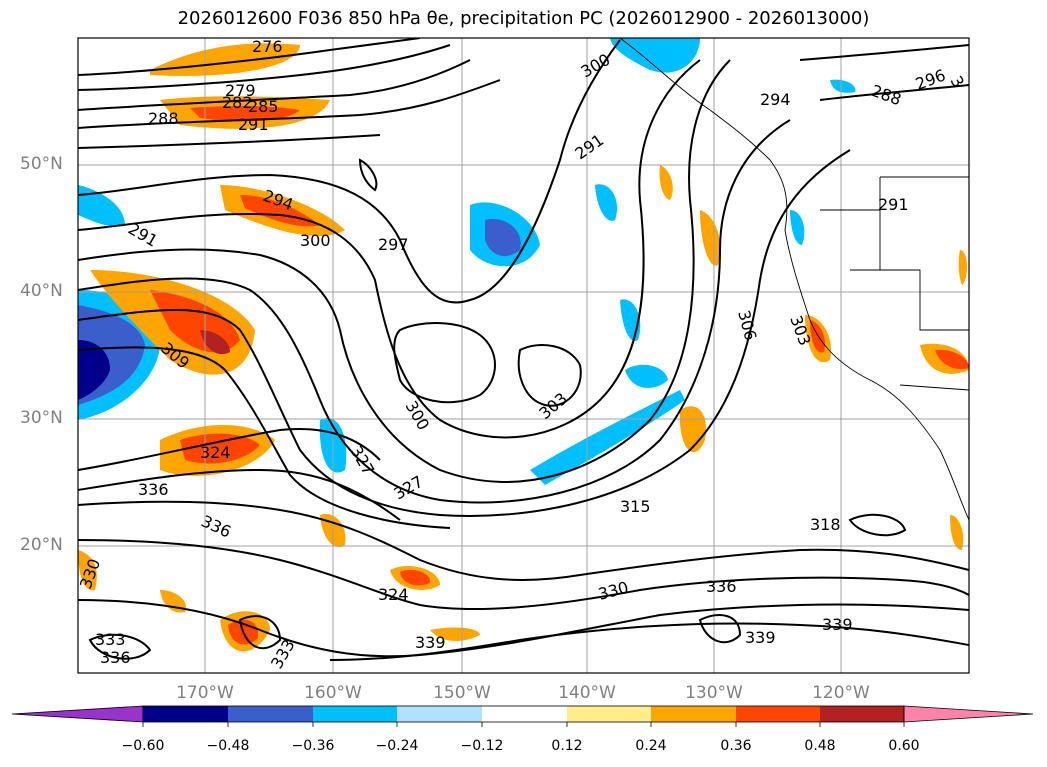  Describe the element at coordinates (714, 693) in the screenshot. I see `lon-label-130w: 130°W` at that location.